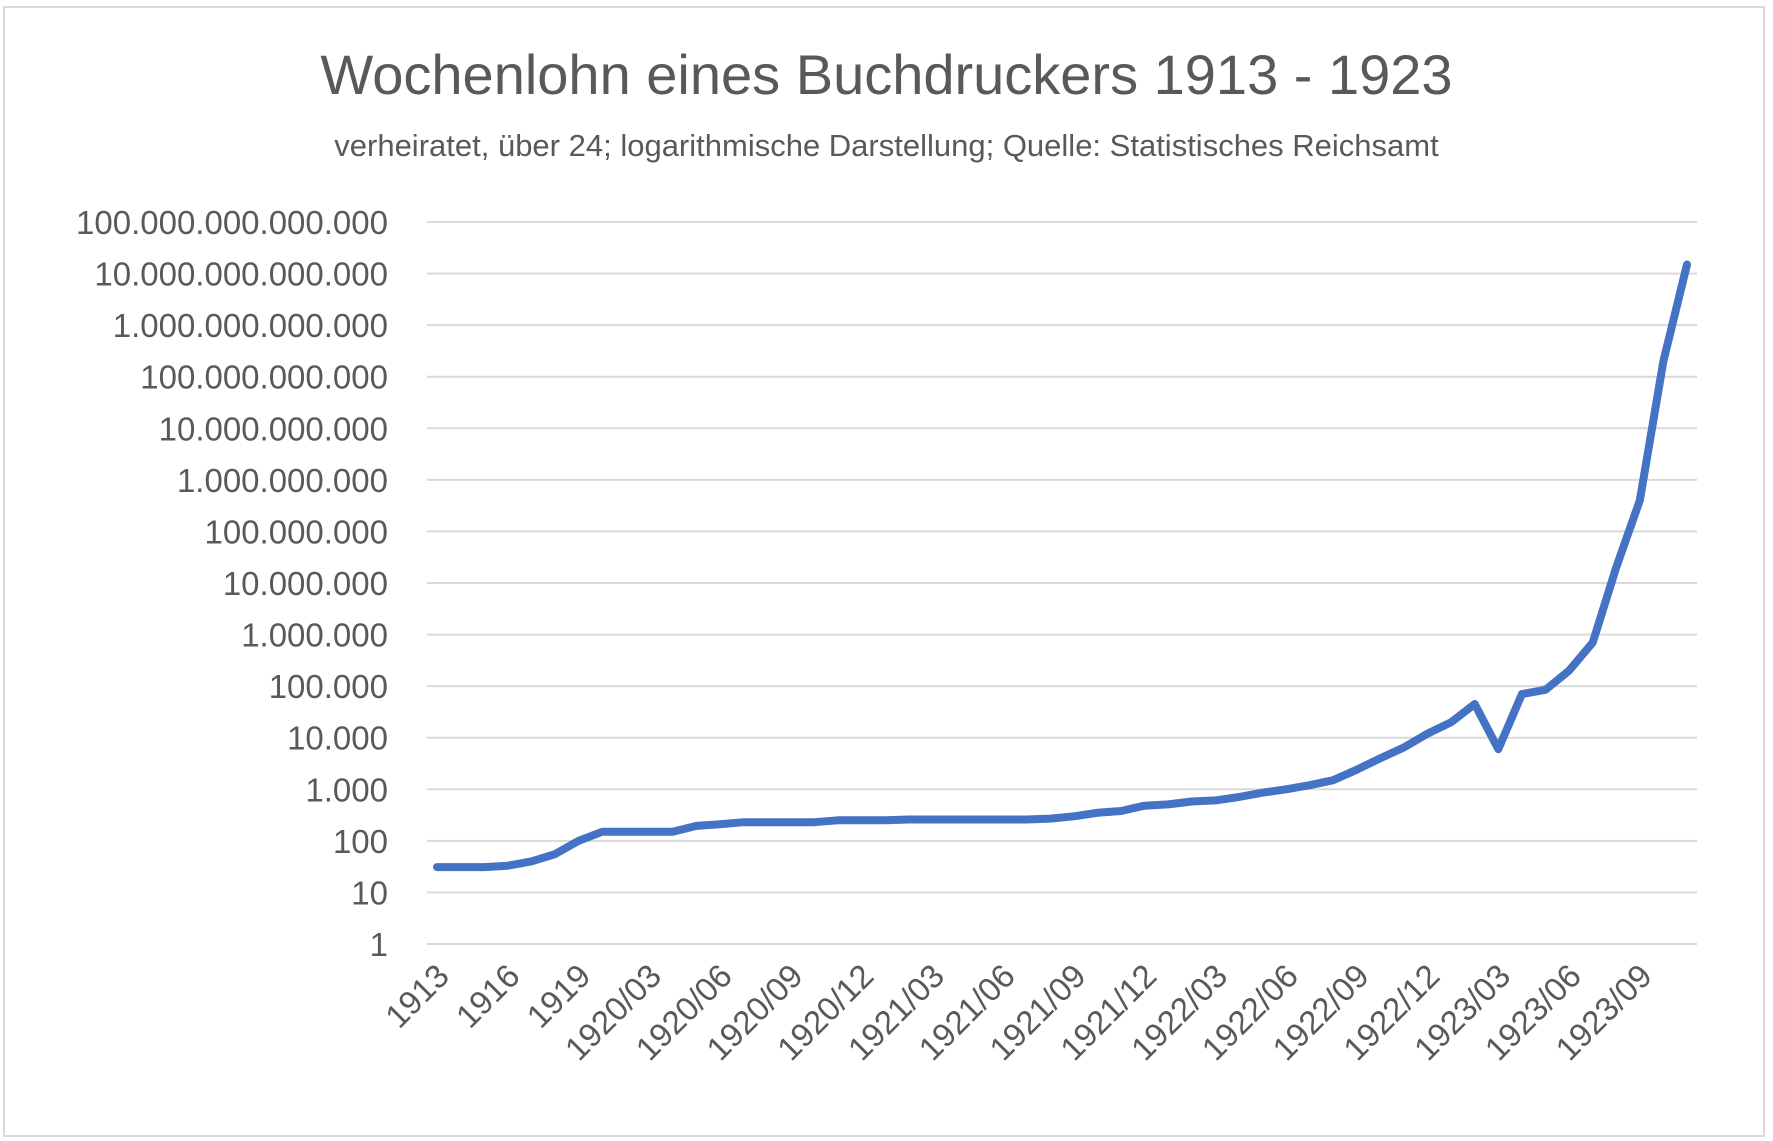  Describe the element at coordinates (305, 583) in the screenshot. I see `y-tick-label: 10.000.000` at that location.